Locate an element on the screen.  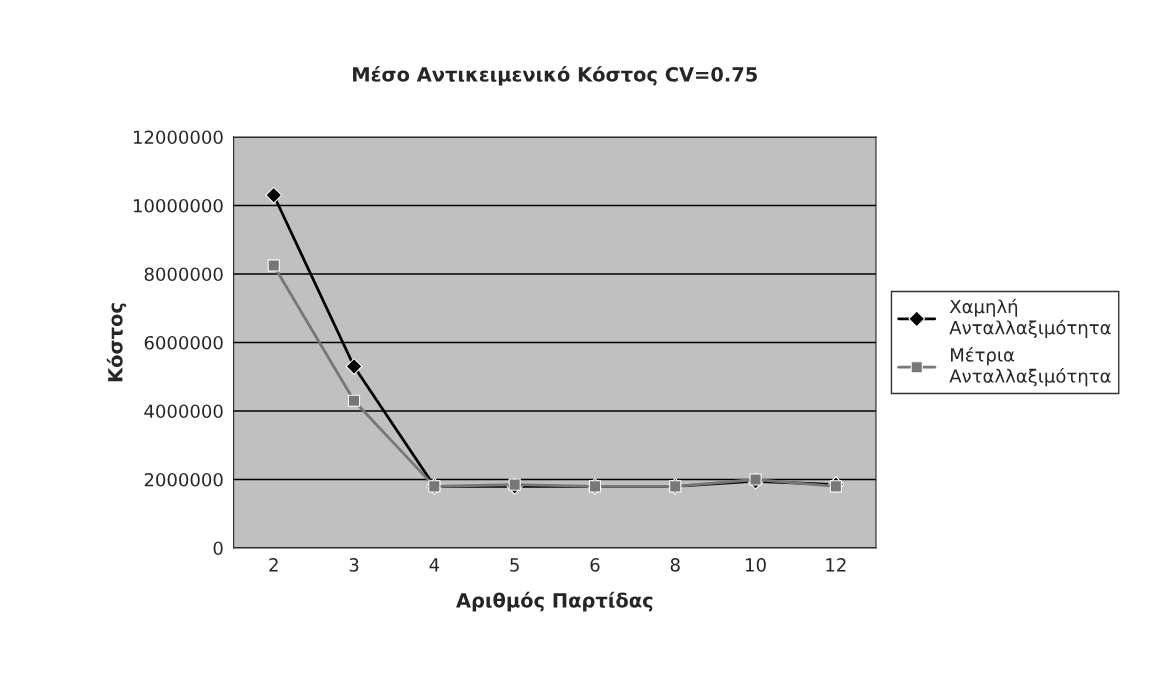
x-tick-label: 8 is located at coordinates (675, 565).